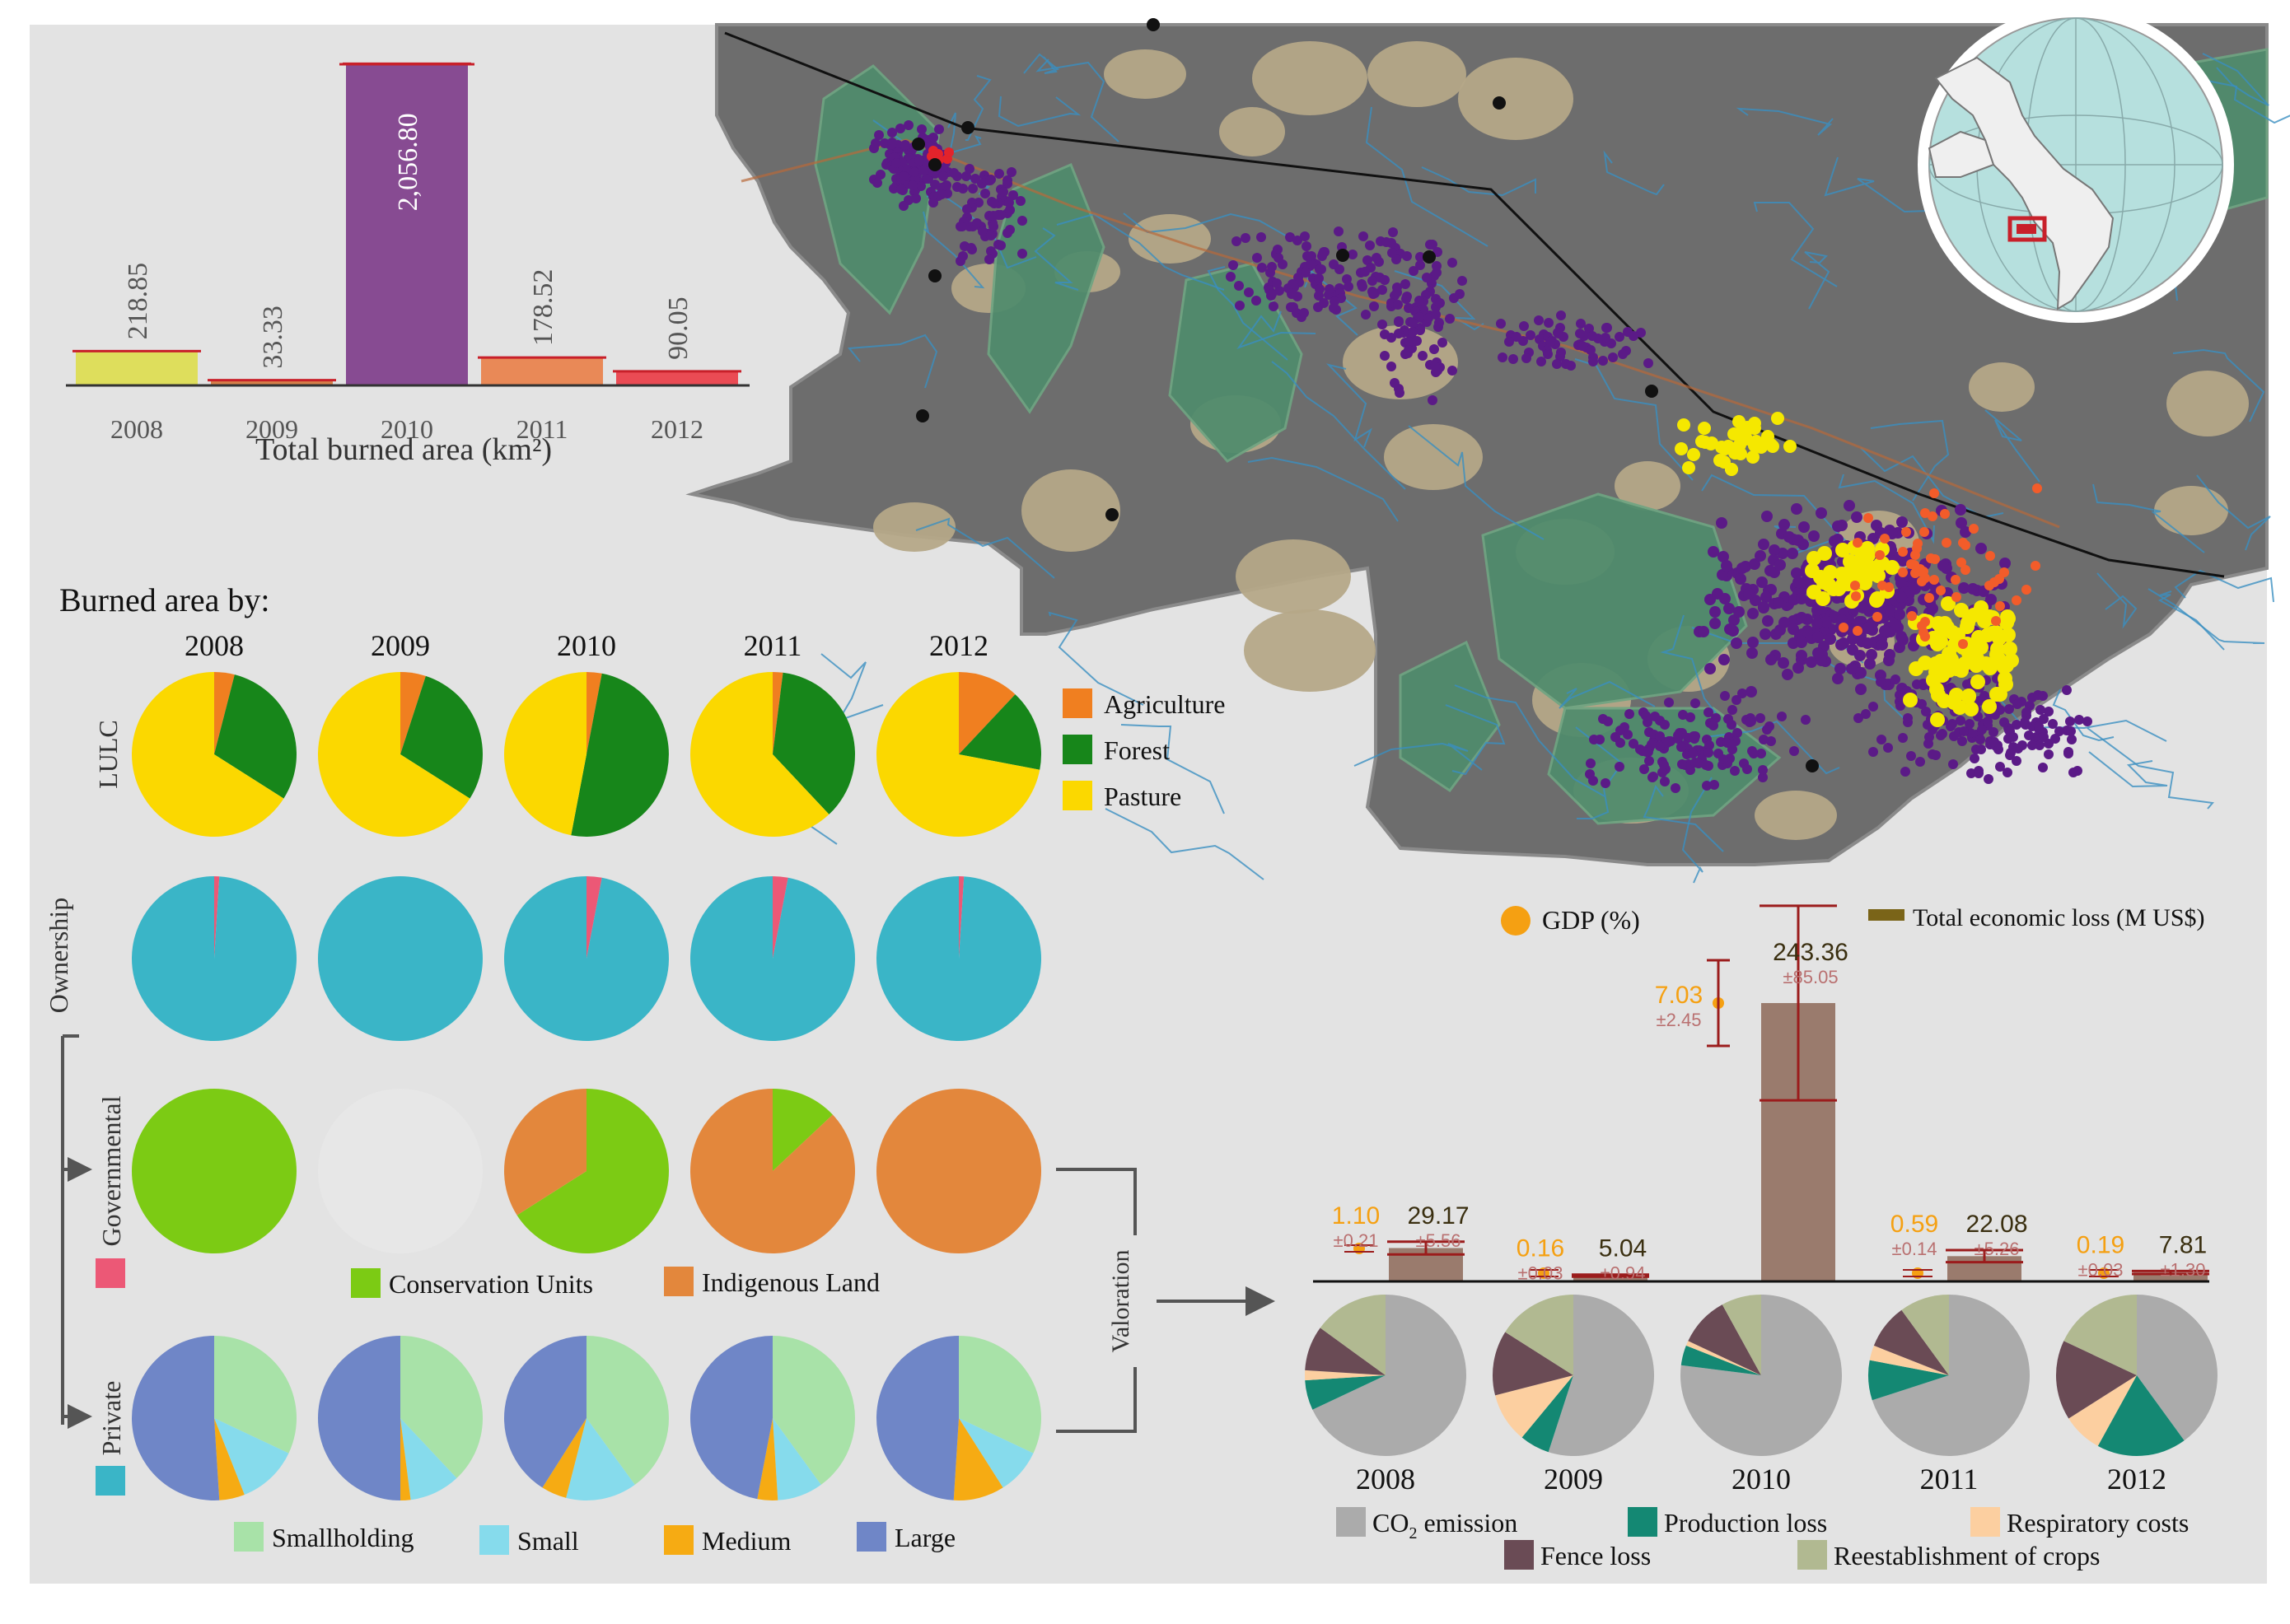 Image resolution: width=2290 pixels, height=1624 pixels. Describe the element at coordinates (678, 328) in the screenshot. I see `data-label: 90.05` at that location.